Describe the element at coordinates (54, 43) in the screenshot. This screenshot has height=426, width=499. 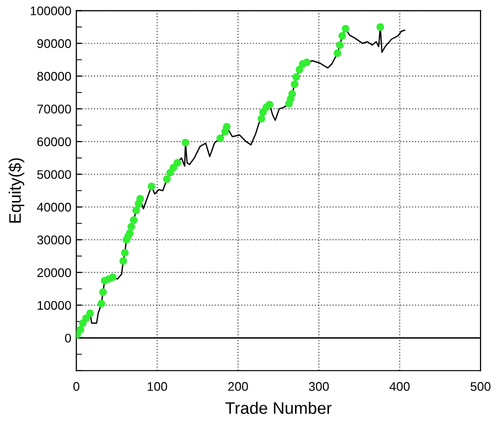
I see `y-tick-label: 90000` at that location.